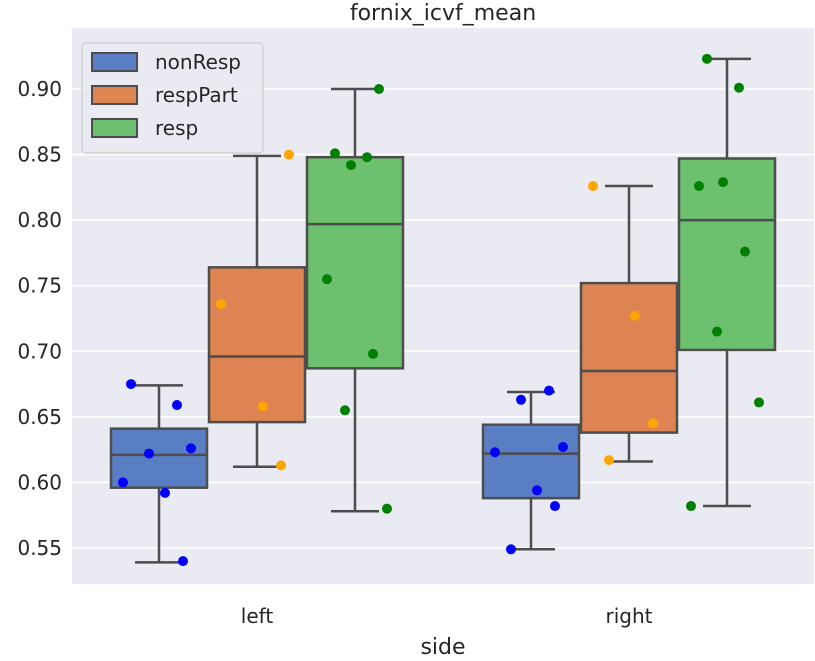  Describe the element at coordinates (176, 128) in the screenshot. I see `legend-label-resp: resp` at that location.